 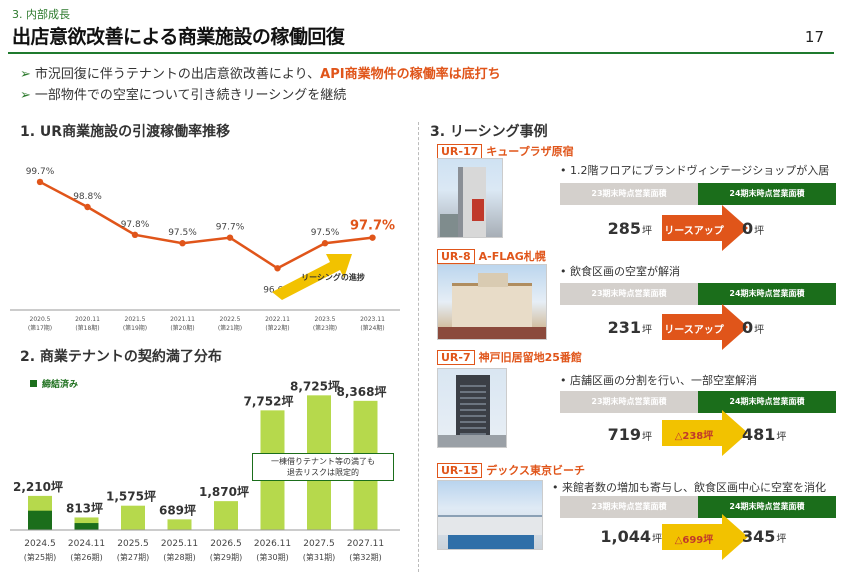 I want to click on x-tick-sublabel: (第27期), so click(x=133, y=557).